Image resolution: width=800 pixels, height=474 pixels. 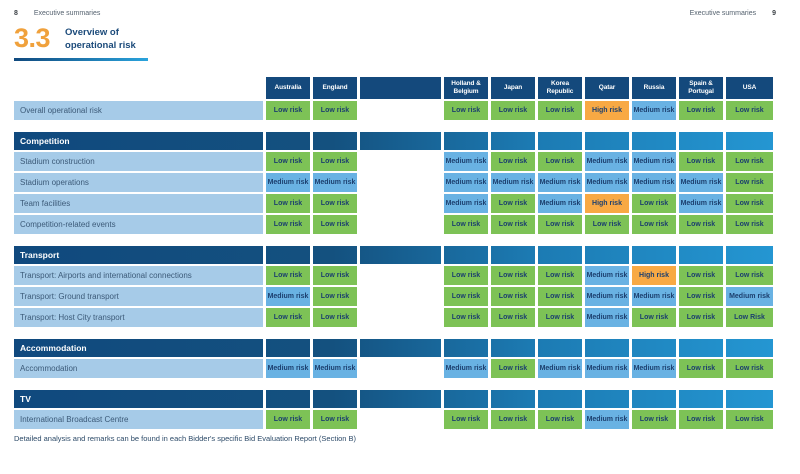 What do you see at coordinates (32, 38) in the screenshot?
I see `section-number: 3.3` at bounding box center [32, 38].